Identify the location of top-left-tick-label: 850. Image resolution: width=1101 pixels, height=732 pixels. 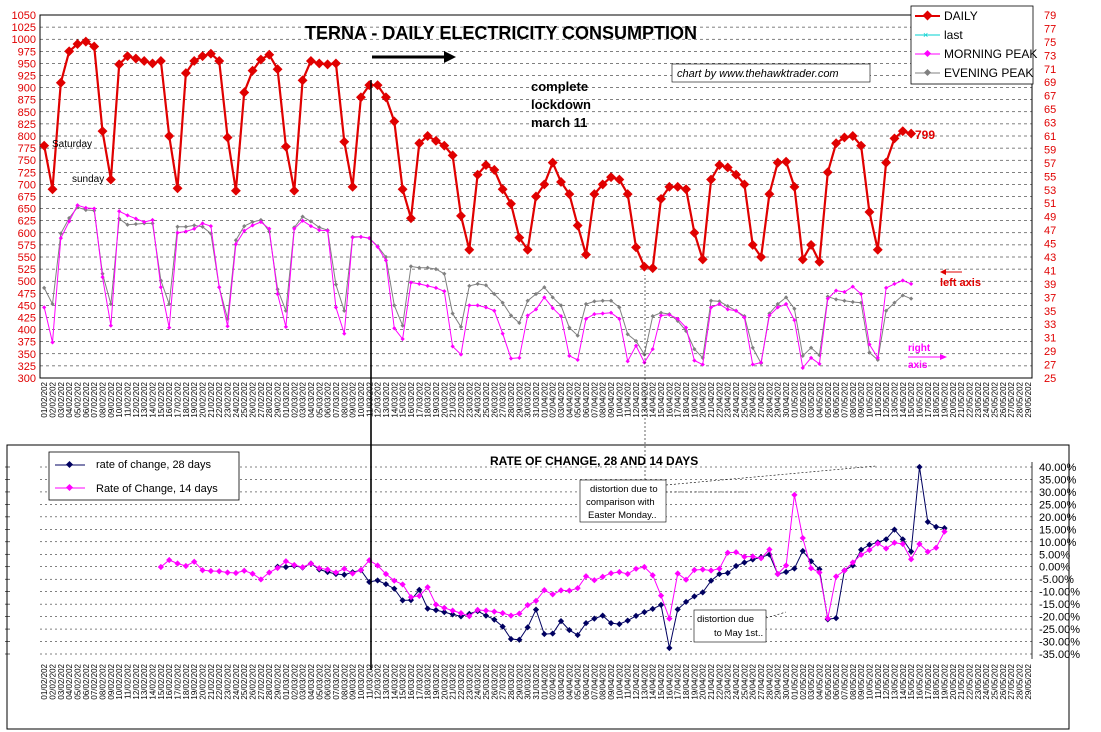
(27, 113).